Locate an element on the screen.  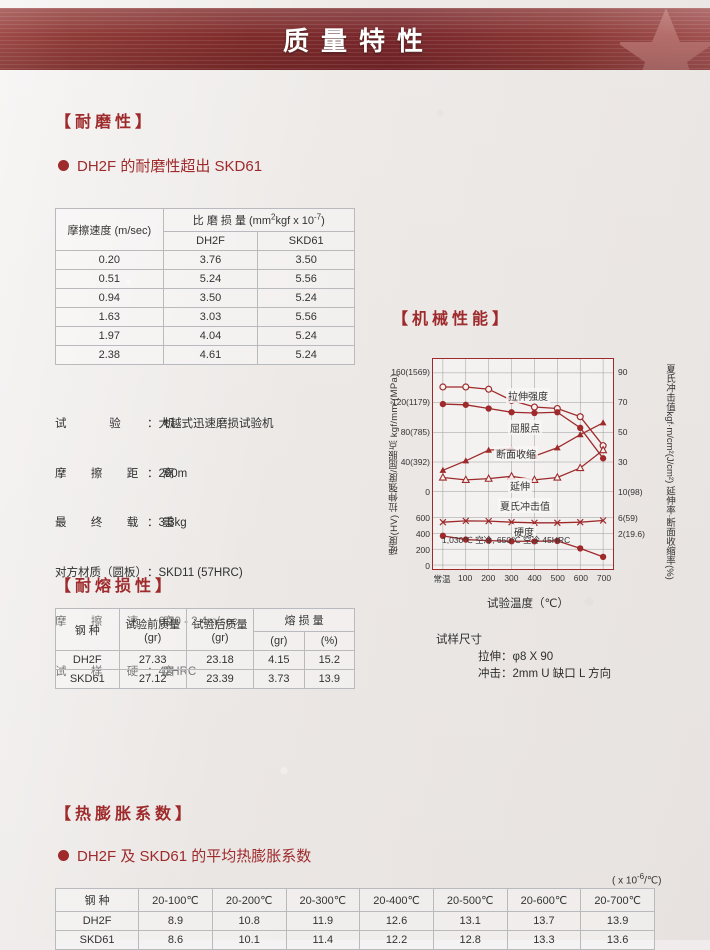
chart-series-label: 夏氏冲击值 is located at coordinates (525, 505).